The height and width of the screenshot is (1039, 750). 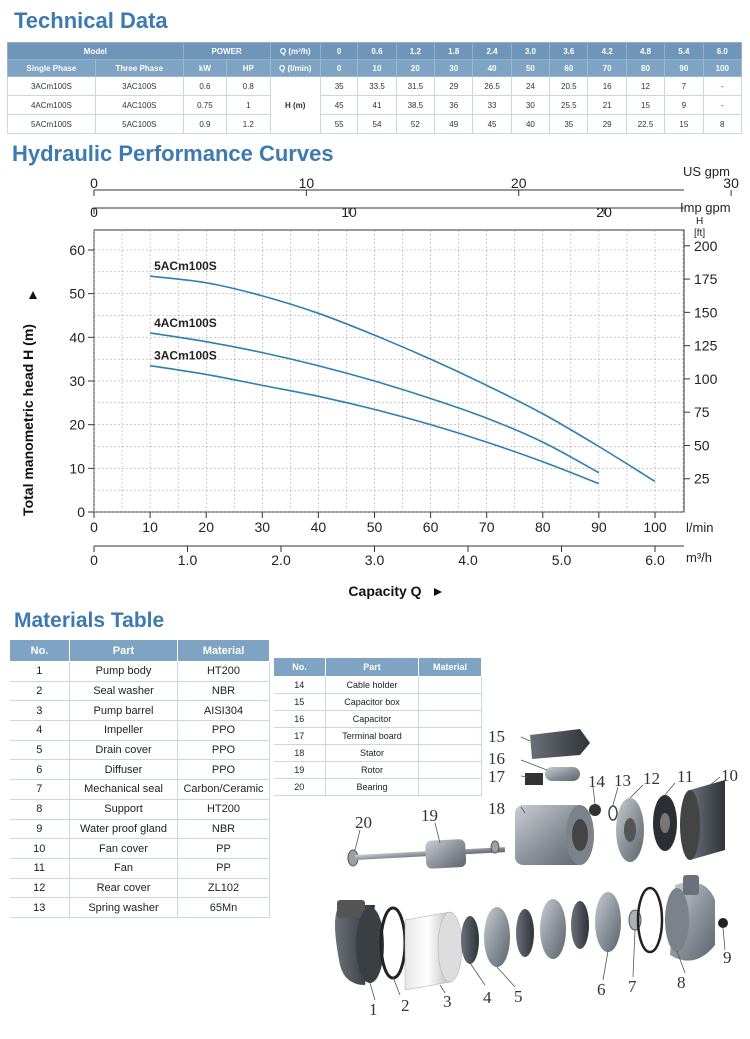 What do you see at coordinates (123, 888) in the screenshot?
I see `material-part-cell: Rear cover` at bounding box center [123, 888].